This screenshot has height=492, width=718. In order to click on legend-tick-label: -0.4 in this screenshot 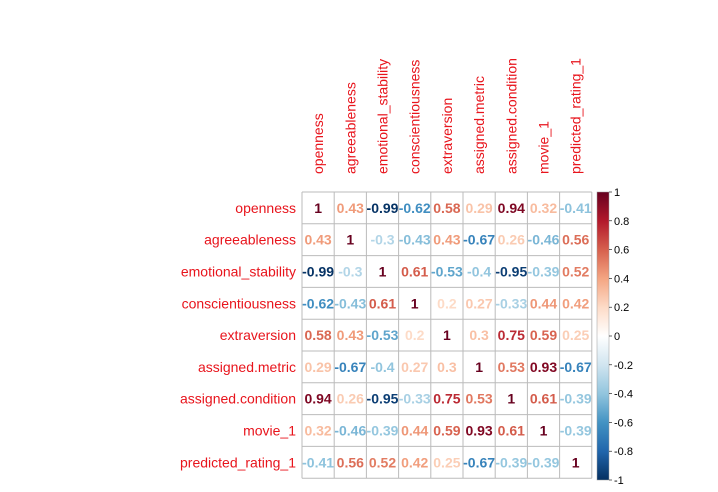, I will do `click(623, 395)`.